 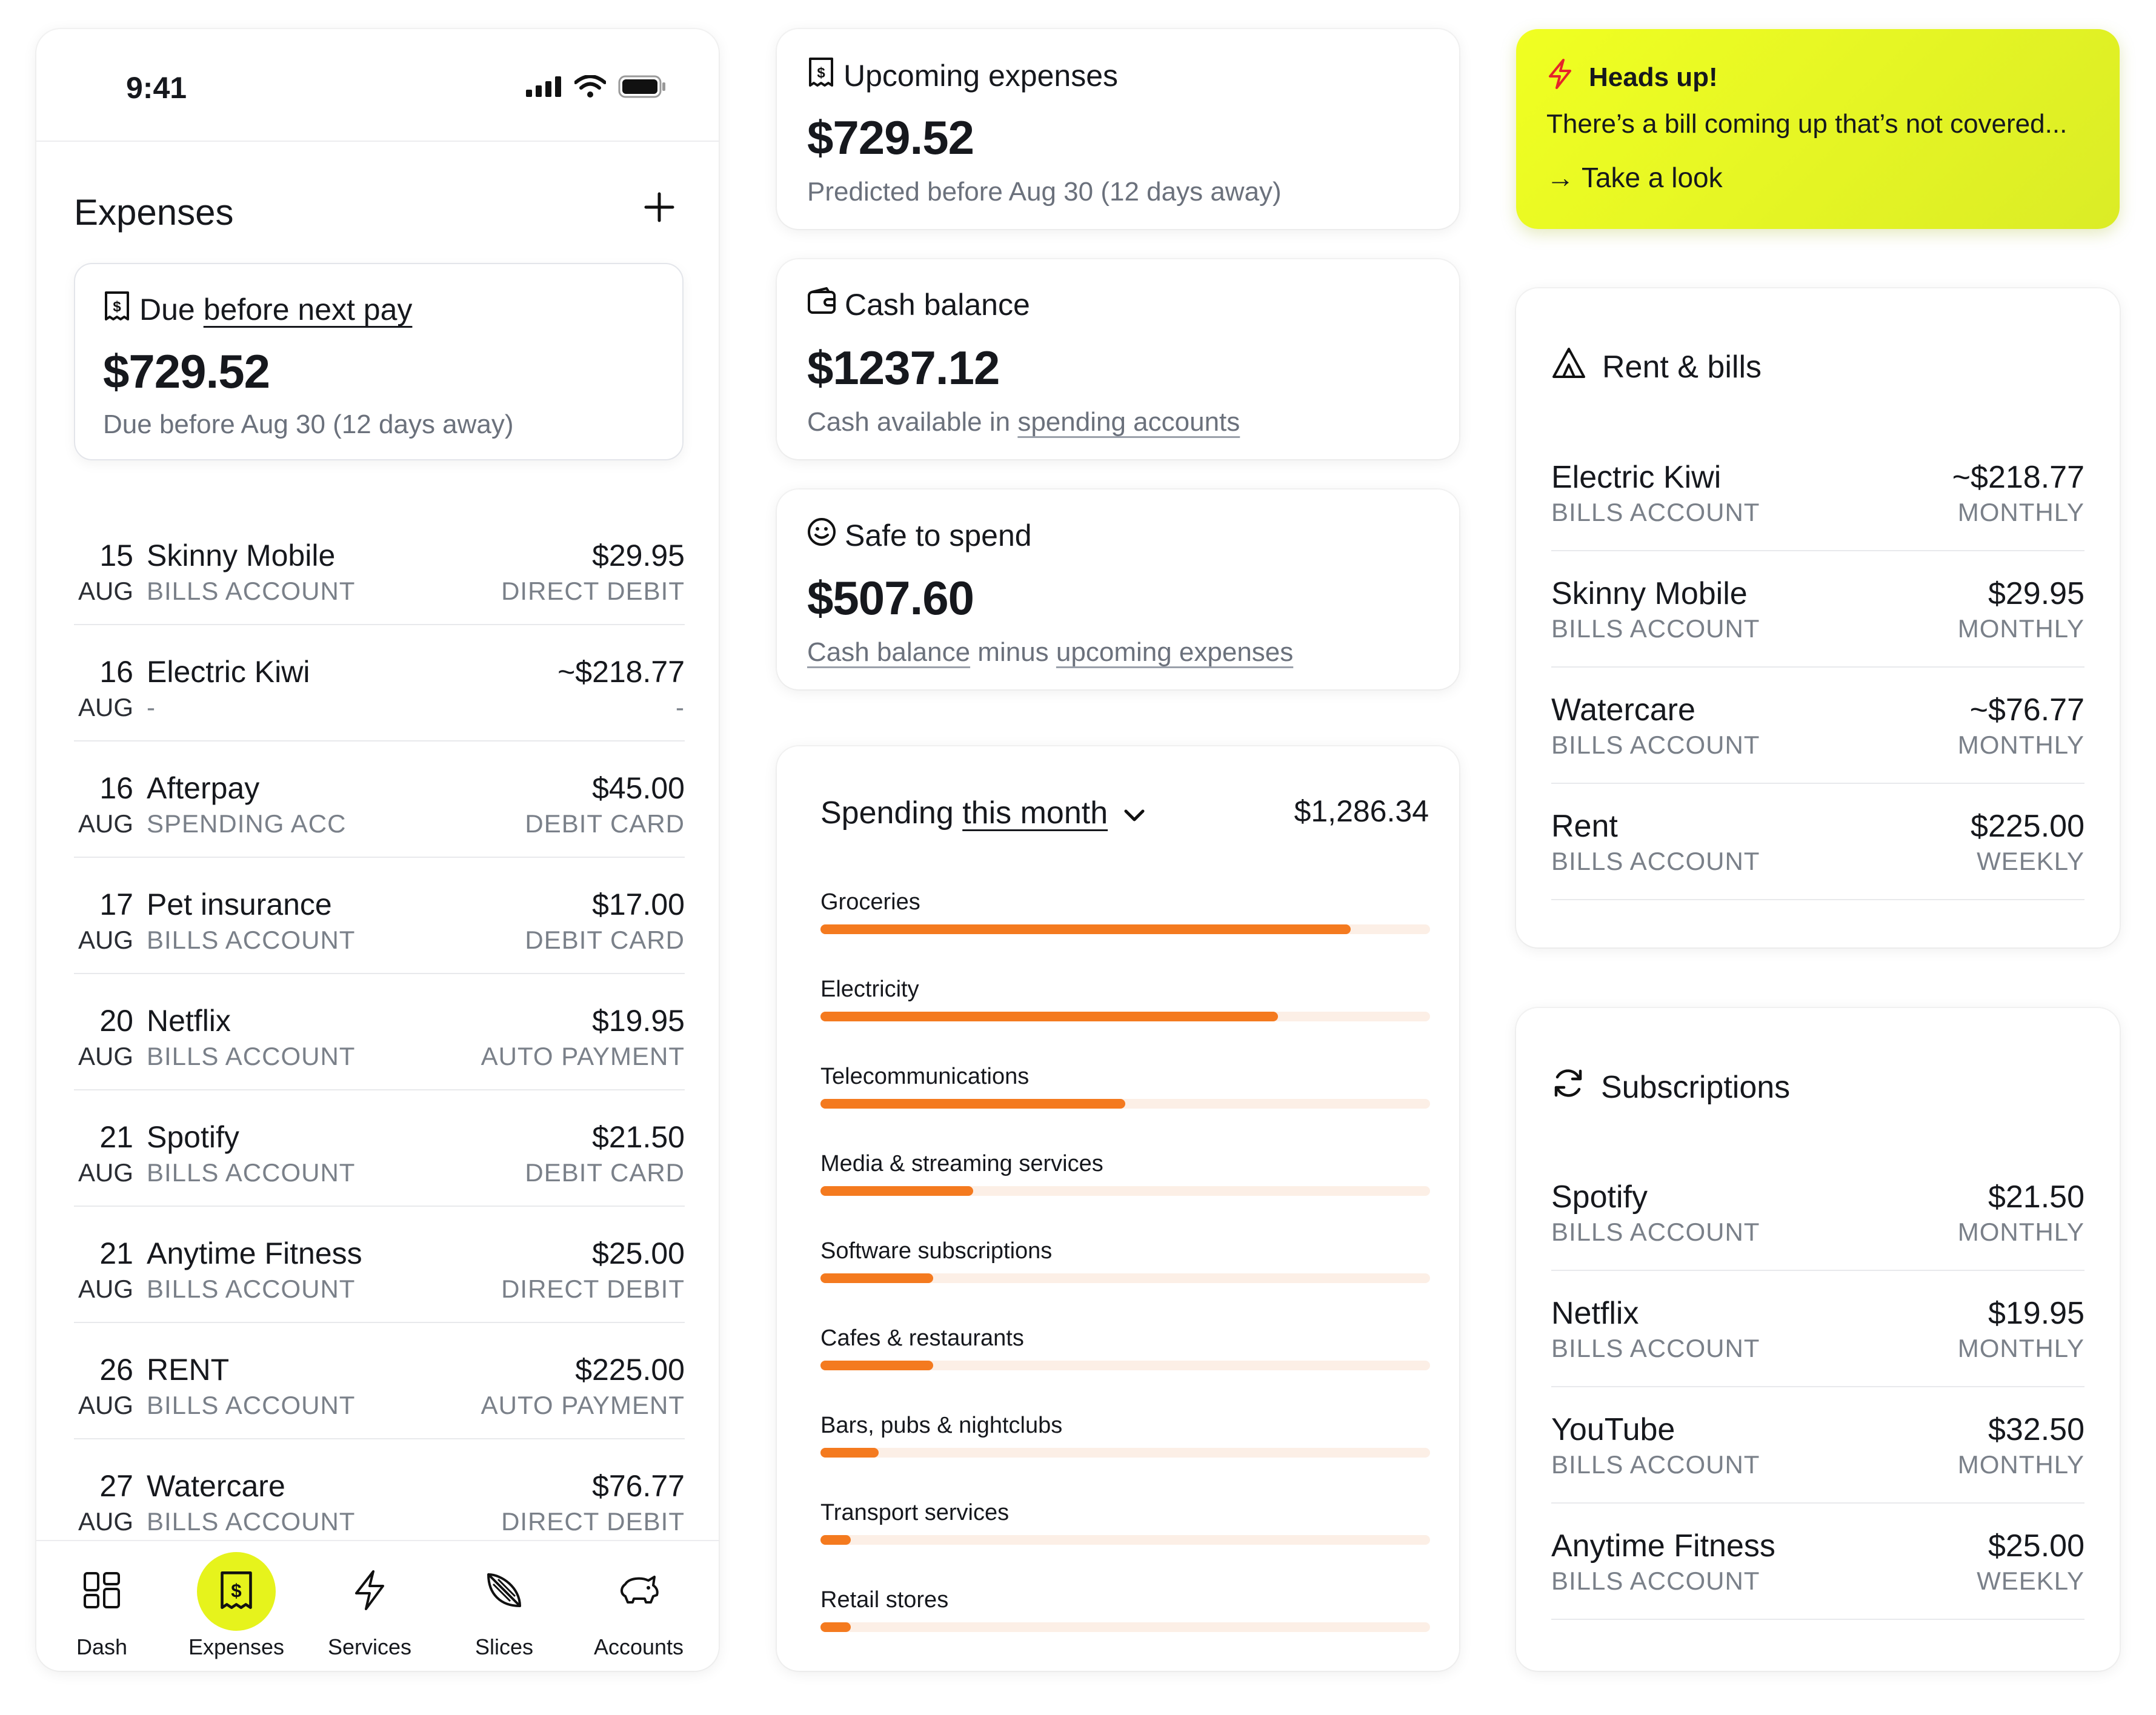 What do you see at coordinates (379, 683) in the screenshot?
I see `expense-row: 16 AUG Electric Kiwi - ~$218.77 -` at bounding box center [379, 683].